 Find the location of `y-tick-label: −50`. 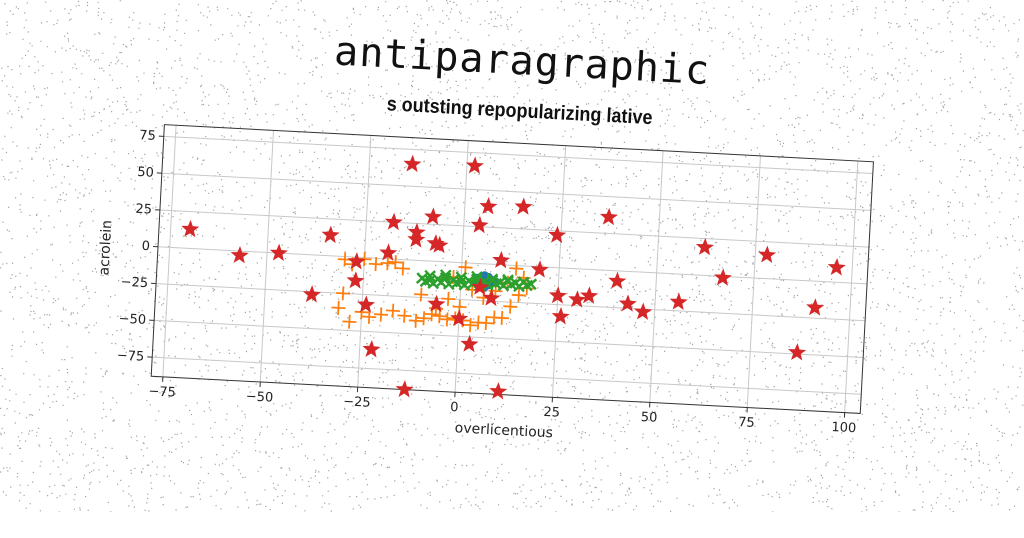

y-tick-label: −50 is located at coordinates (132, 320).